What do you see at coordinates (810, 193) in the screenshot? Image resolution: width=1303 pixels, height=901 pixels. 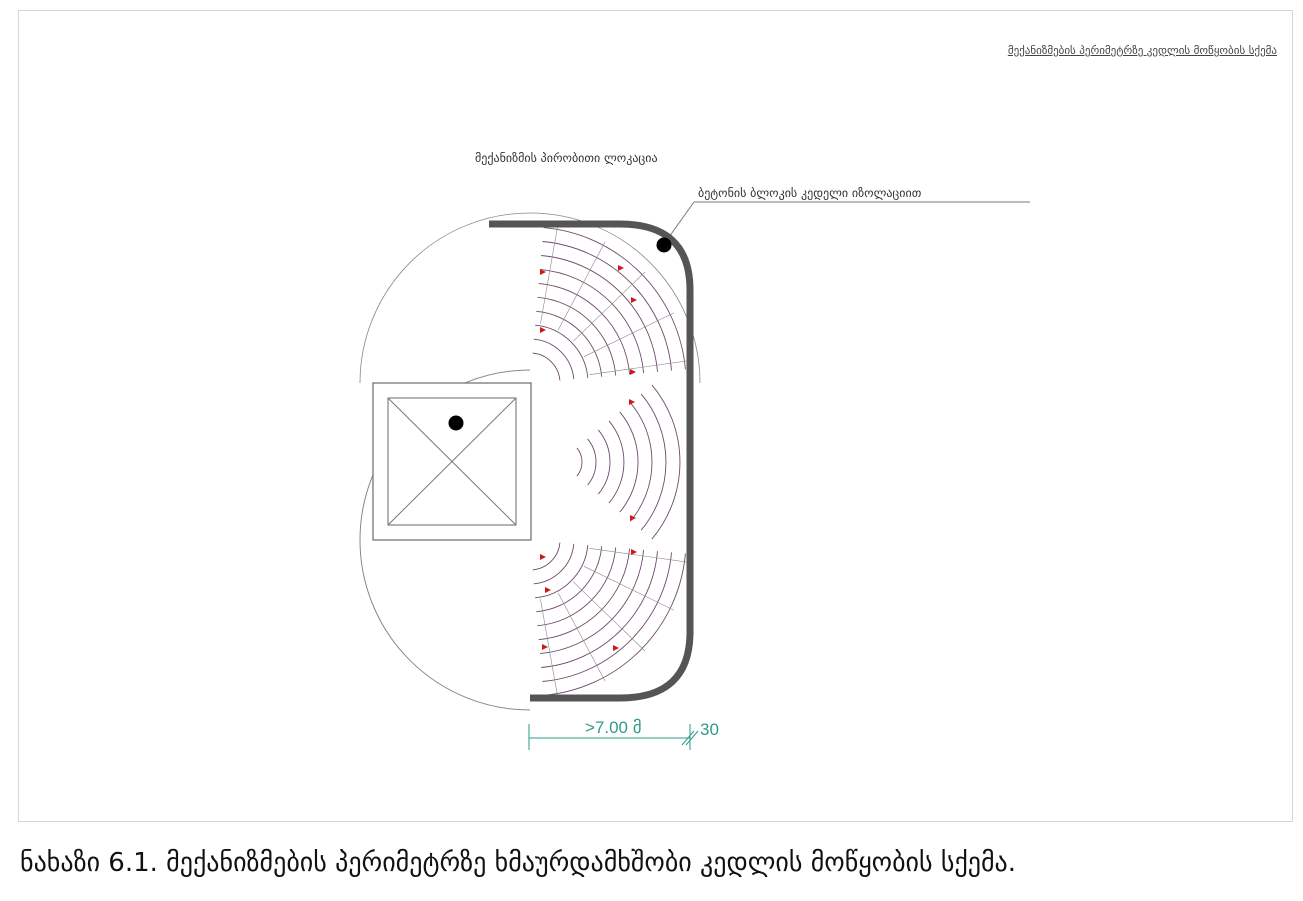 I see `label-wall: ბეტონის ბლოკის კედელი იზოლაციით` at bounding box center [810, 193].